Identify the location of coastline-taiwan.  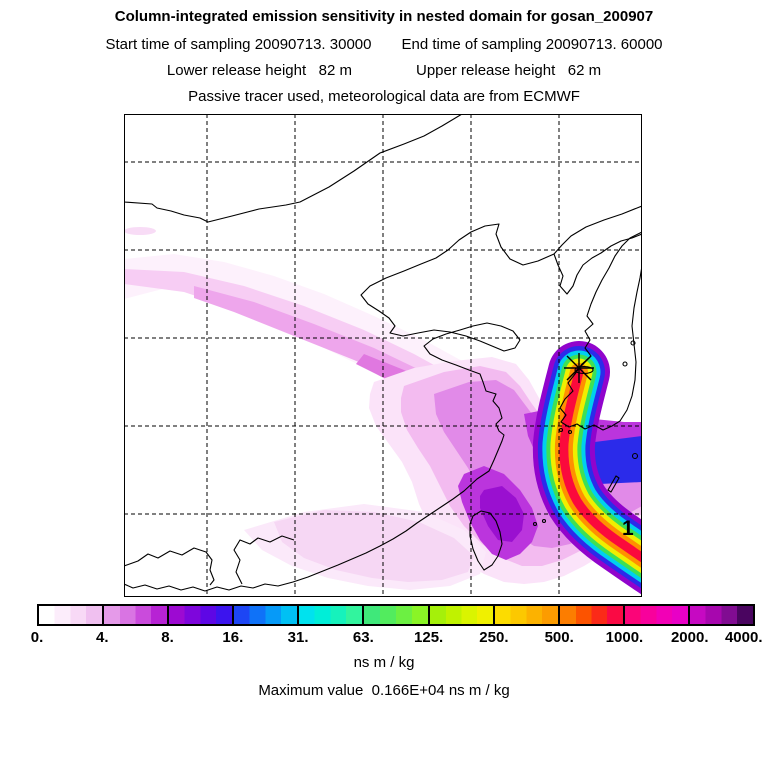
(486, 540).